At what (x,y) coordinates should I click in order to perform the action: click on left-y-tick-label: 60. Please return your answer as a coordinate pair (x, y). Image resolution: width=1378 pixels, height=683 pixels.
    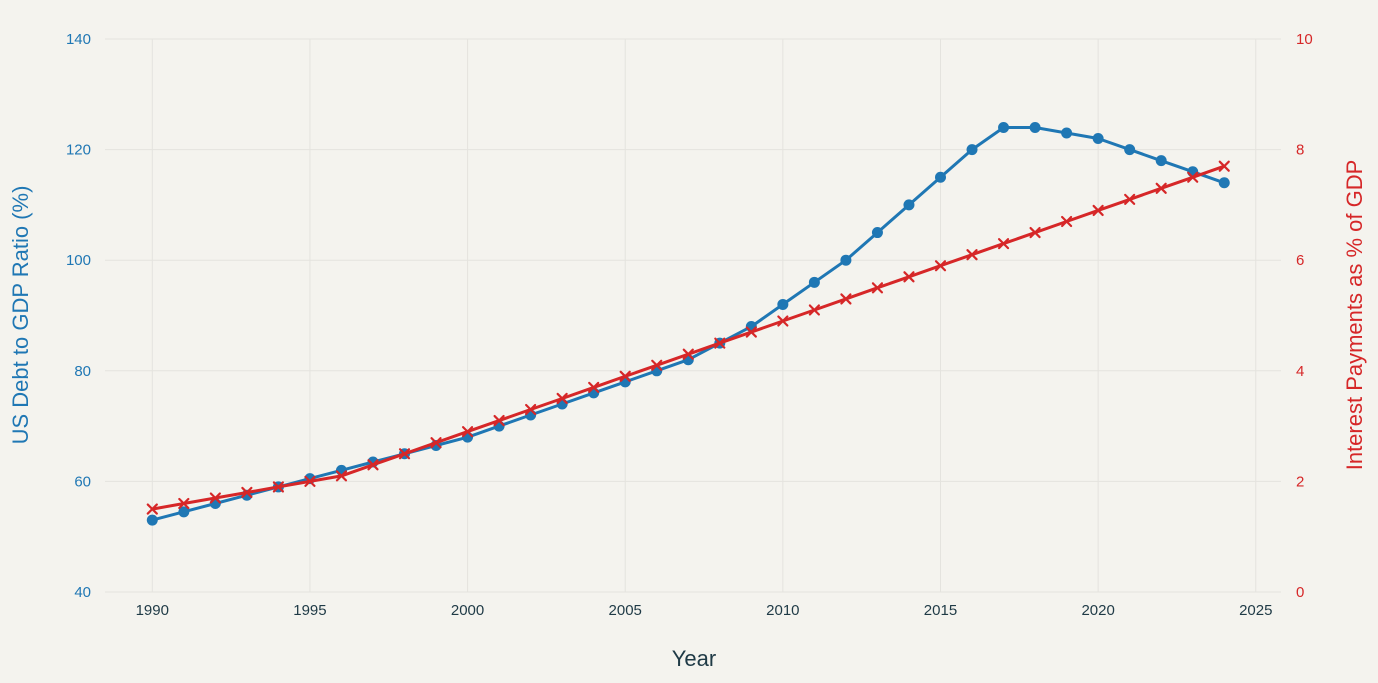
    Looking at the image, I should click on (82, 481).